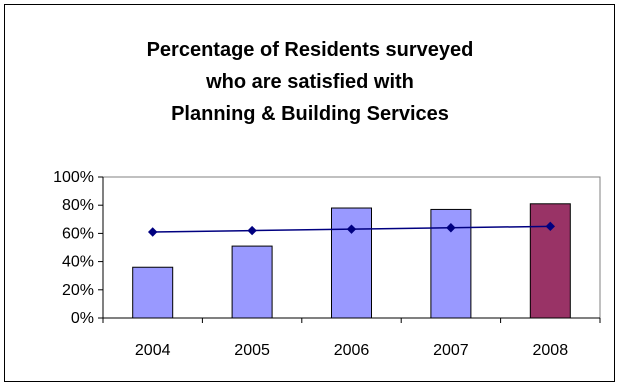 The image size is (620, 385). I want to click on y-tick-label: 0%, so click(82, 318).